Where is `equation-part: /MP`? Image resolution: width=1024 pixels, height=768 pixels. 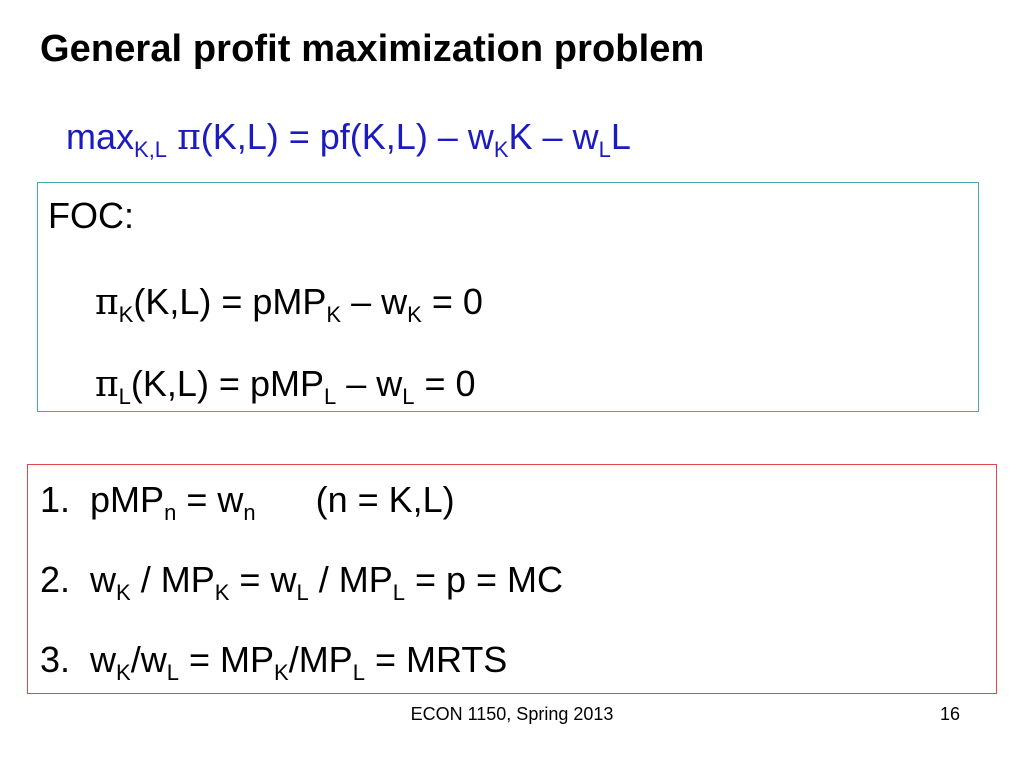 equation-part: /MP is located at coordinates (320, 659).